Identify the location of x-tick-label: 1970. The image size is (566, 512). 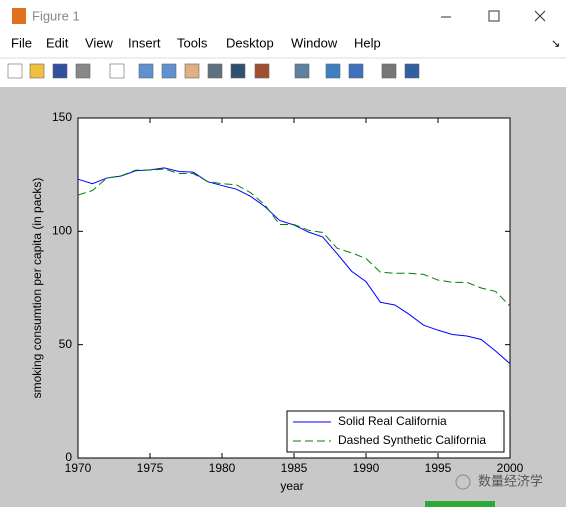
(78, 468).